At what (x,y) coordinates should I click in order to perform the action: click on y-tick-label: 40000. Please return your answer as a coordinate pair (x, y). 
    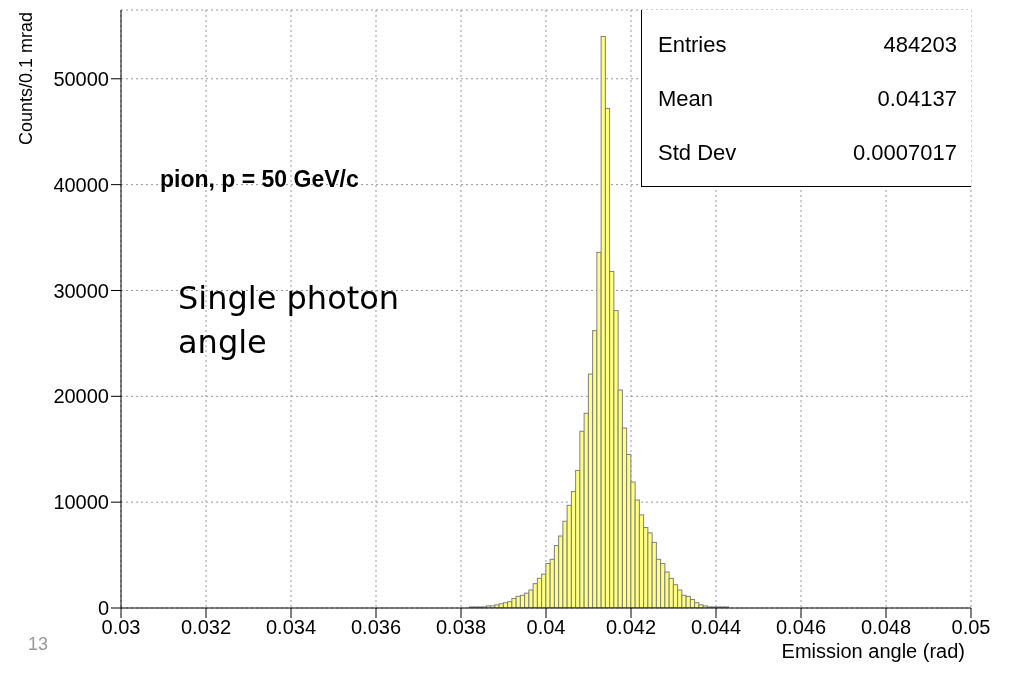
    Looking at the image, I should click on (81, 184).